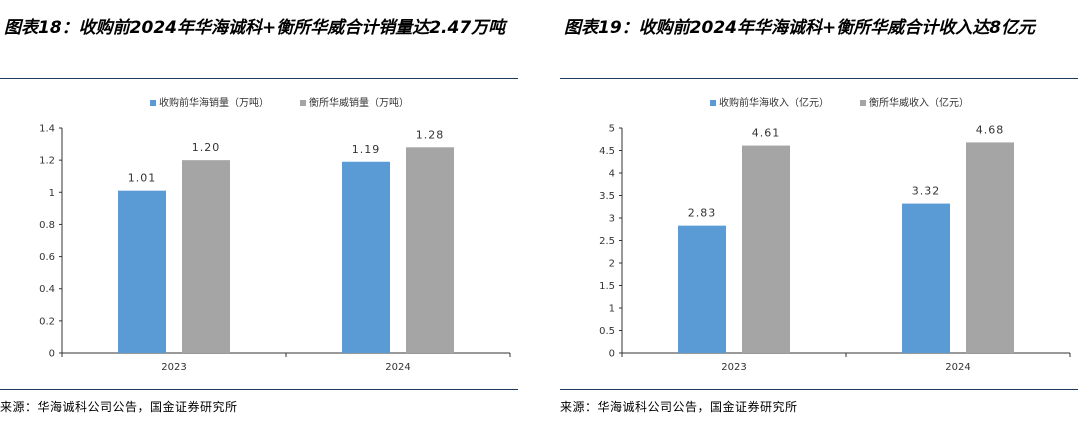 The height and width of the screenshot is (426, 1080). Describe the element at coordinates (47, 257) in the screenshot. I see `y-tick-label: 0.6` at that location.